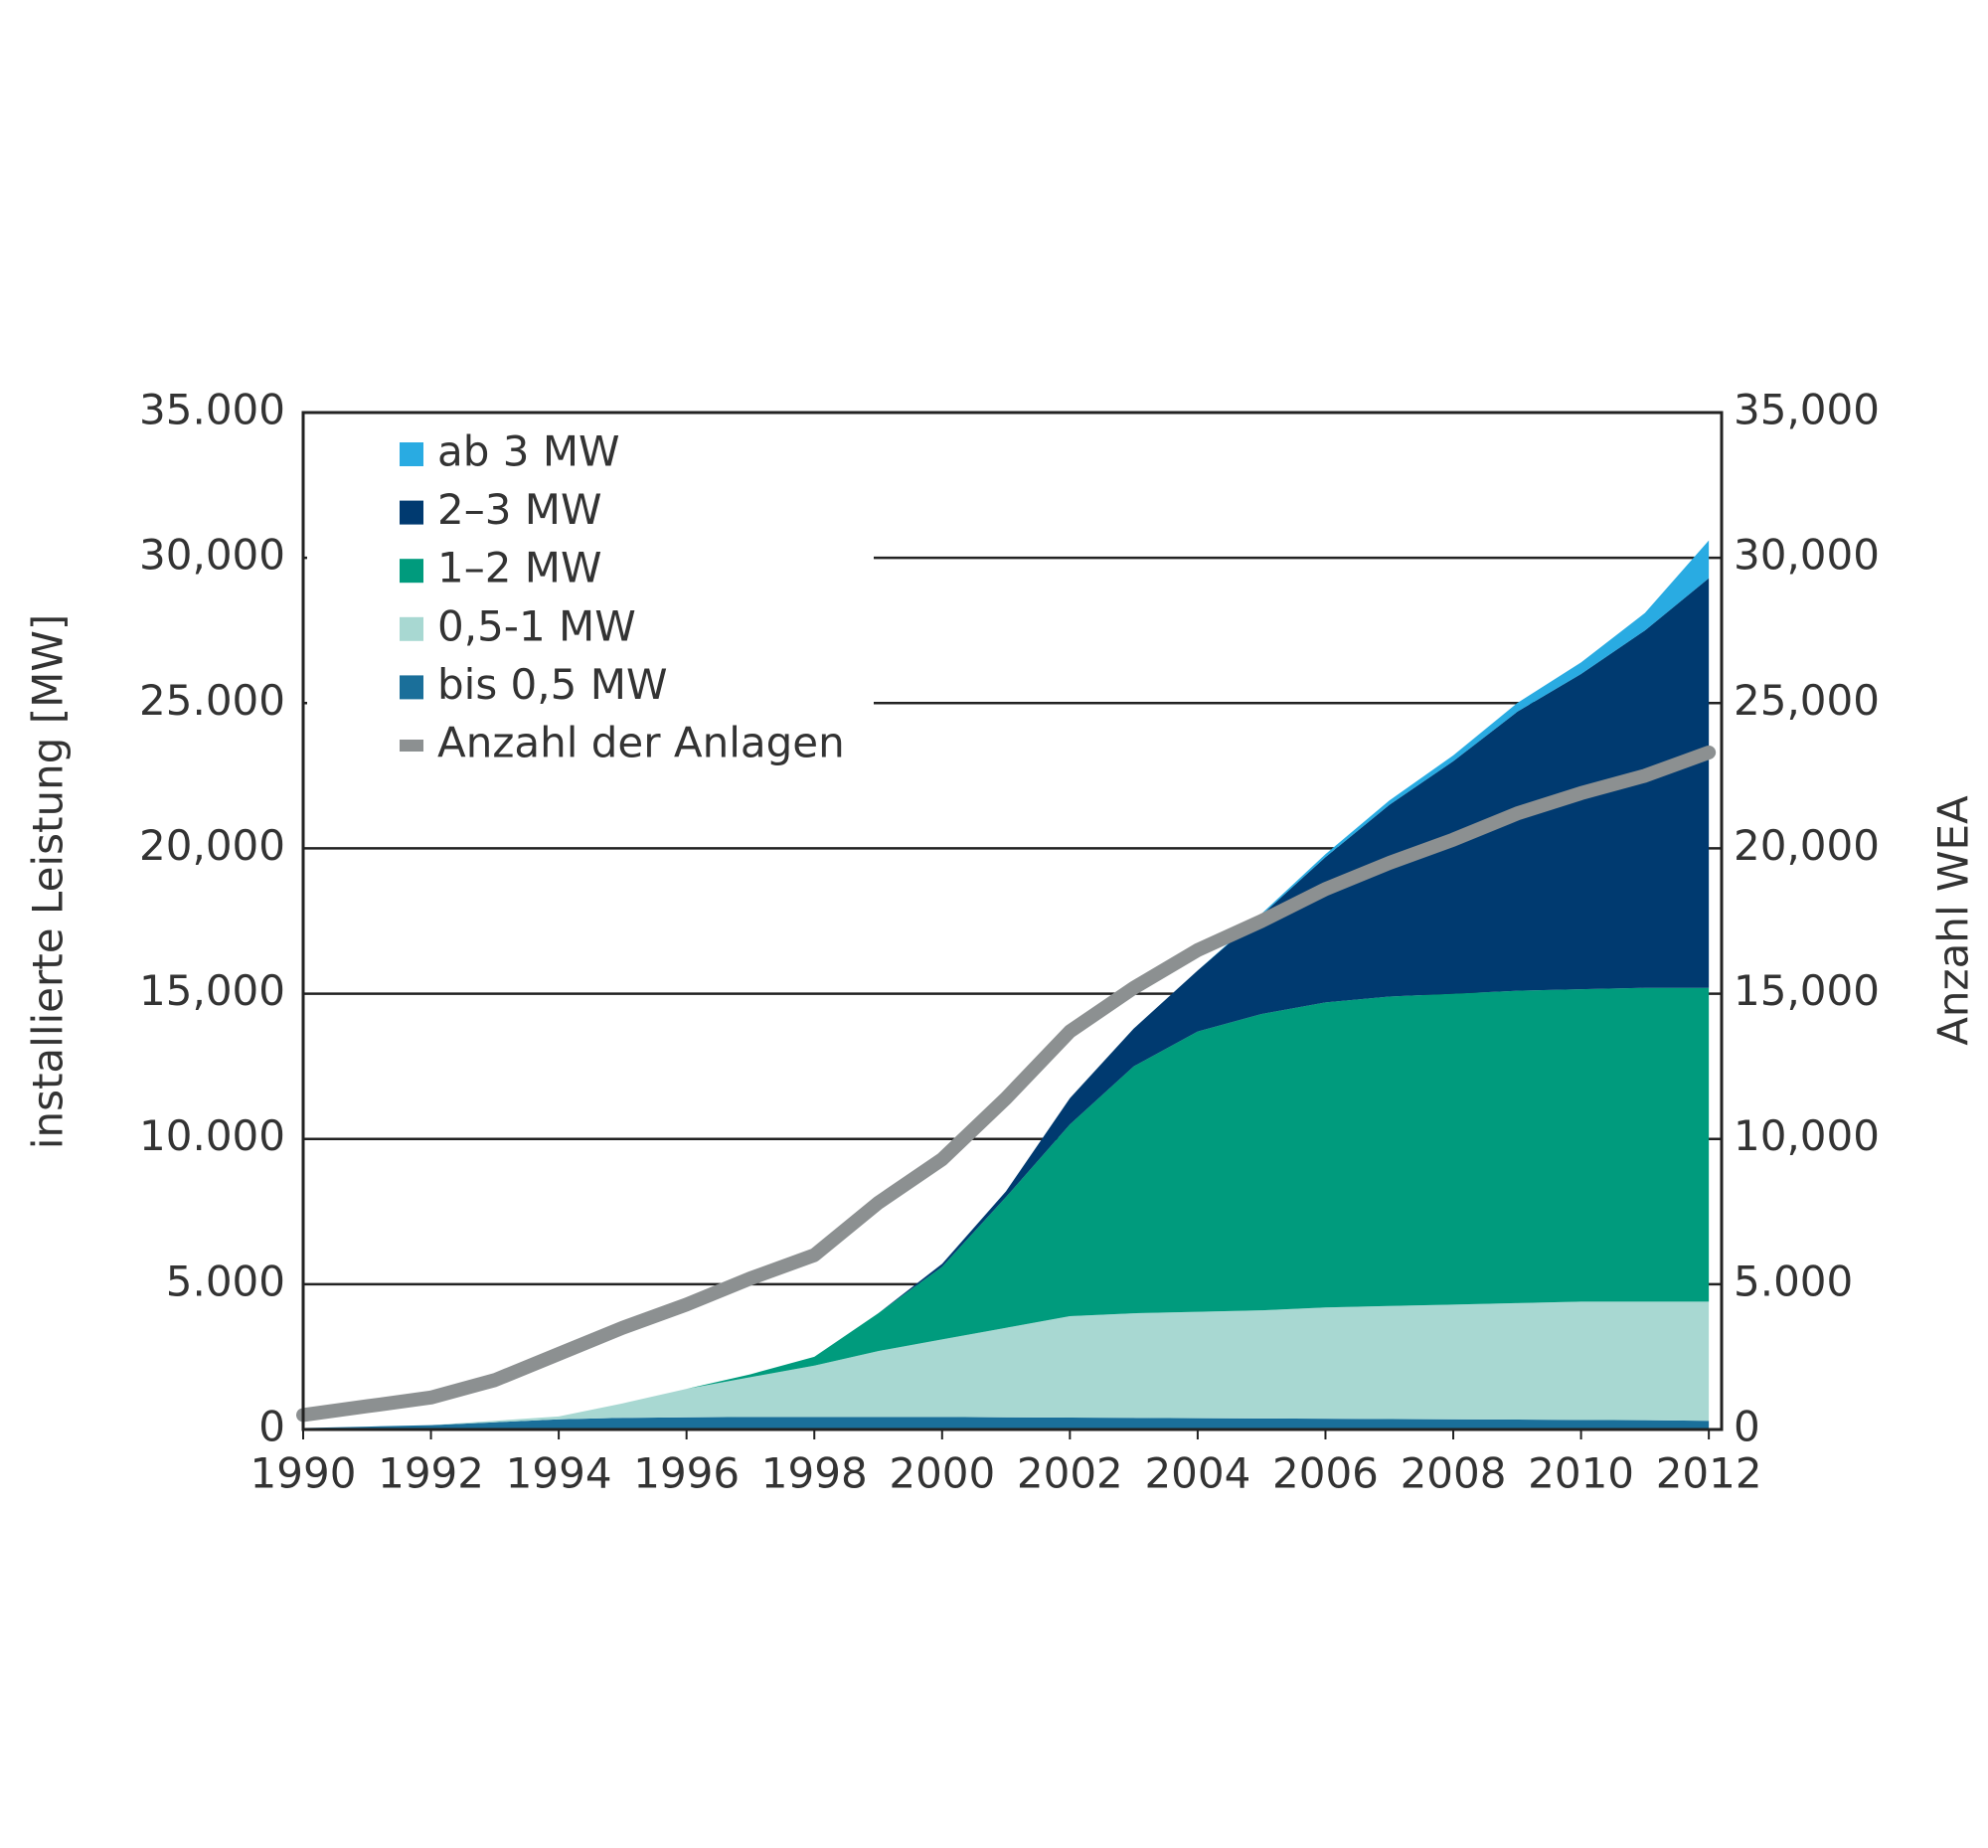 This screenshot has height=1848, width=1988. Describe the element at coordinates (559, 1473) in the screenshot. I see `x-tick-label: 1994` at that location.